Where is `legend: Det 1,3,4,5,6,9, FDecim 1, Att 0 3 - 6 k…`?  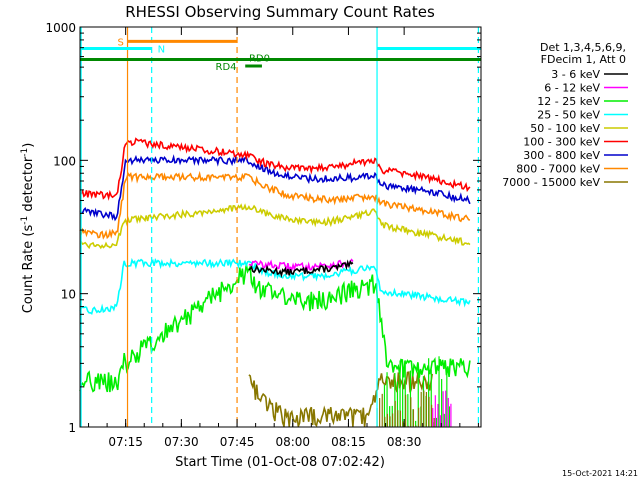
legend: Det 1,3,4,5,6,9, FDecim 1, Att 0 3 - 6 k… is located at coordinates (565, 115).